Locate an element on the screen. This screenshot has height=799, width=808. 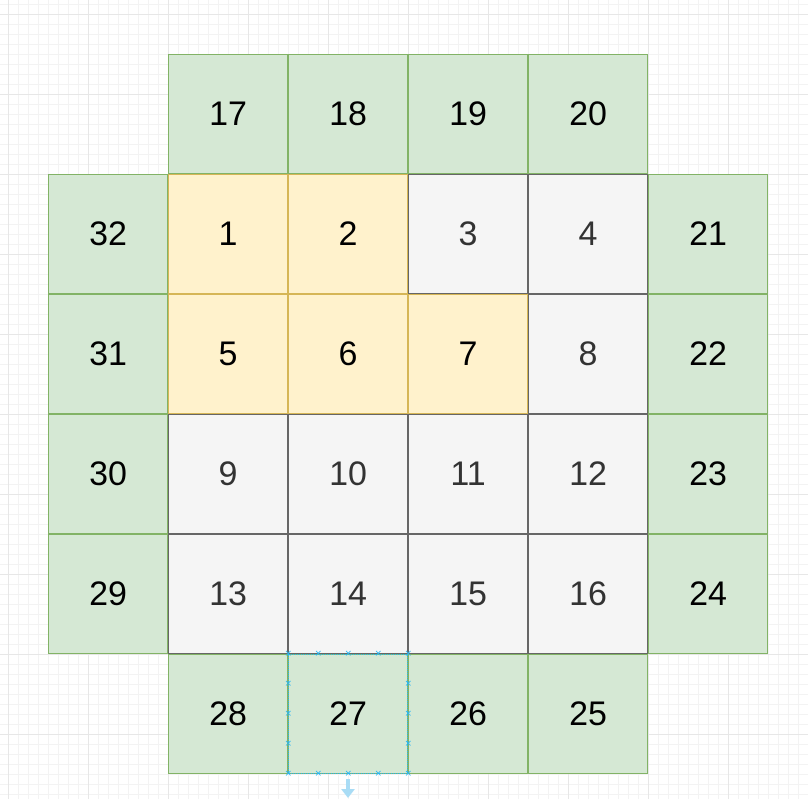
arrow-down-icon is located at coordinates (348, 789).